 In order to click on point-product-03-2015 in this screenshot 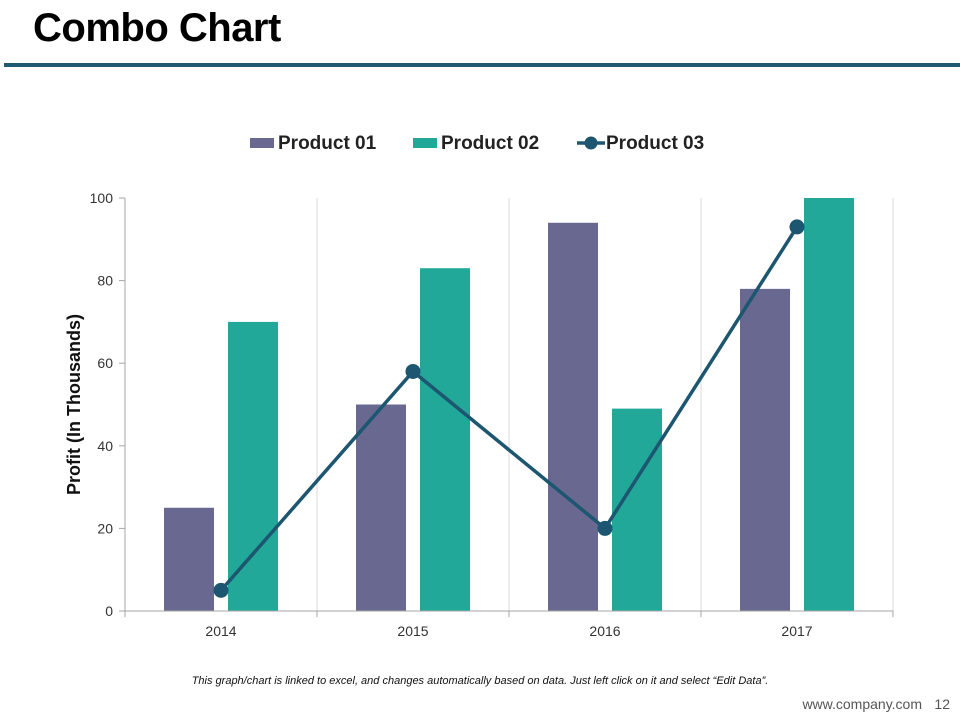, I will do `click(413, 371)`.